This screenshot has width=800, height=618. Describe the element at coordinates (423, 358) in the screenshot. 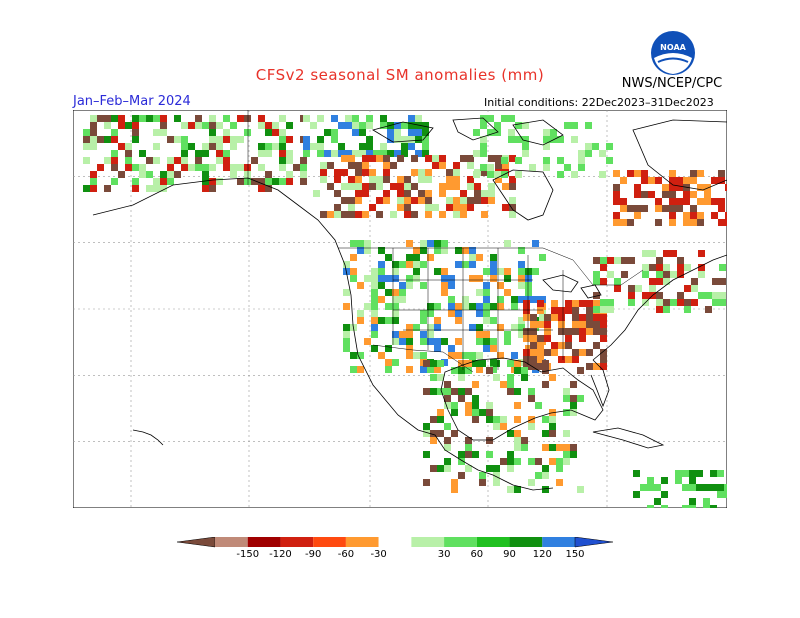

I see `us-mexico-border` at that location.